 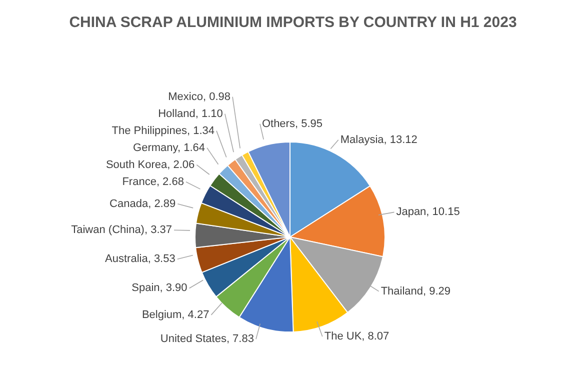 What do you see at coordinates (140, 259) in the screenshot?
I see `slice-label: Australia, 3.53` at bounding box center [140, 259].